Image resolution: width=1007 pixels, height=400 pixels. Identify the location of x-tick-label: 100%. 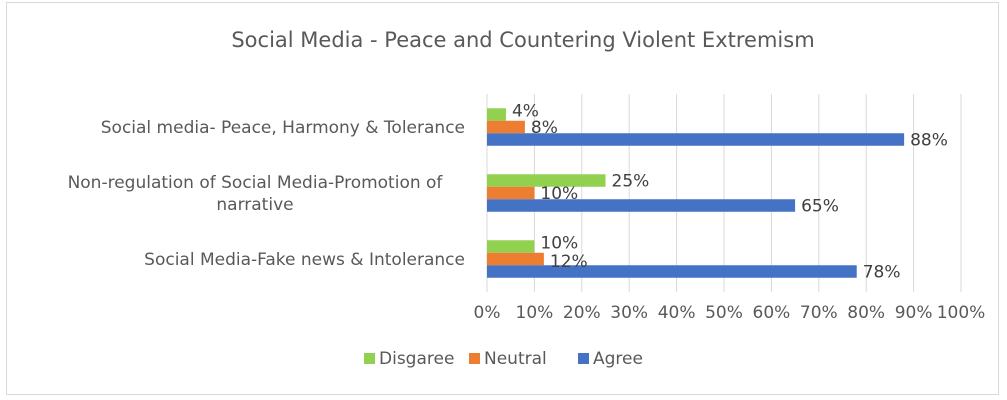
(961, 313).